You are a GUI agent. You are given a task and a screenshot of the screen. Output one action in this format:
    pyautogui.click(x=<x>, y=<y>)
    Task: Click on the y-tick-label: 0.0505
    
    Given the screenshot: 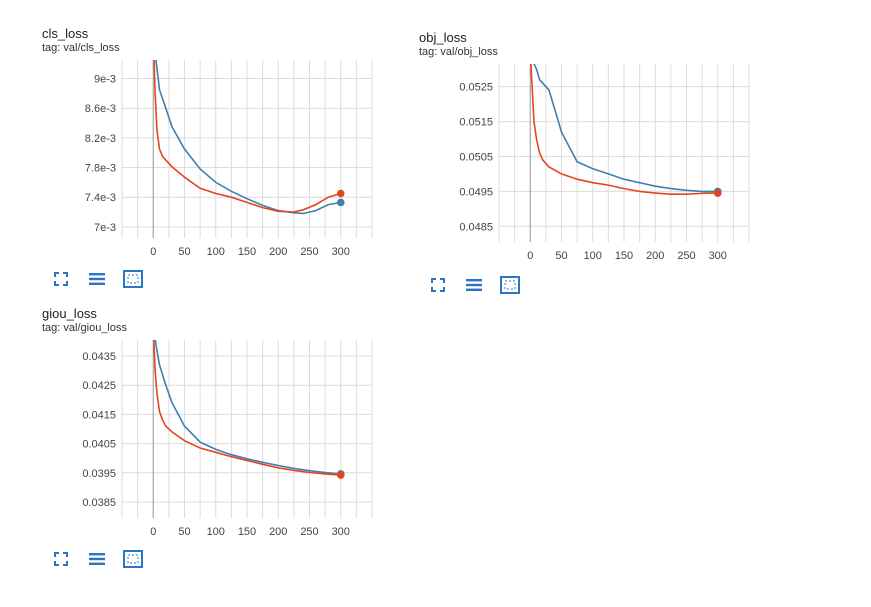 What is the action you would take?
    pyautogui.click(x=476, y=157)
    